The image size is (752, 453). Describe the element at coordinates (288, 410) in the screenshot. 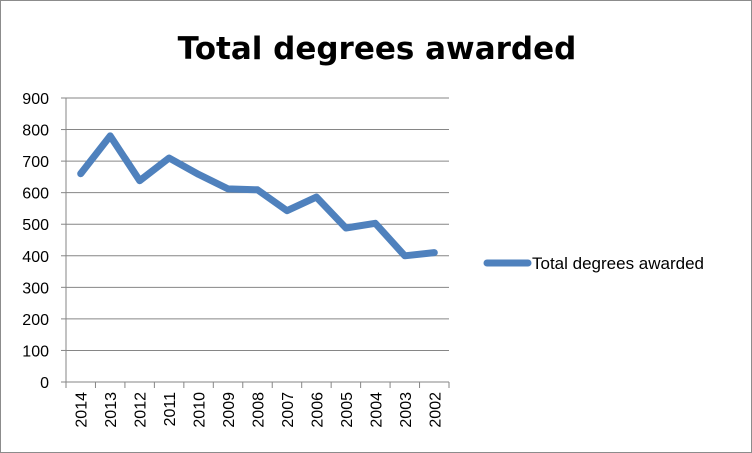

I see `x-tick-label: 2007` at that location.